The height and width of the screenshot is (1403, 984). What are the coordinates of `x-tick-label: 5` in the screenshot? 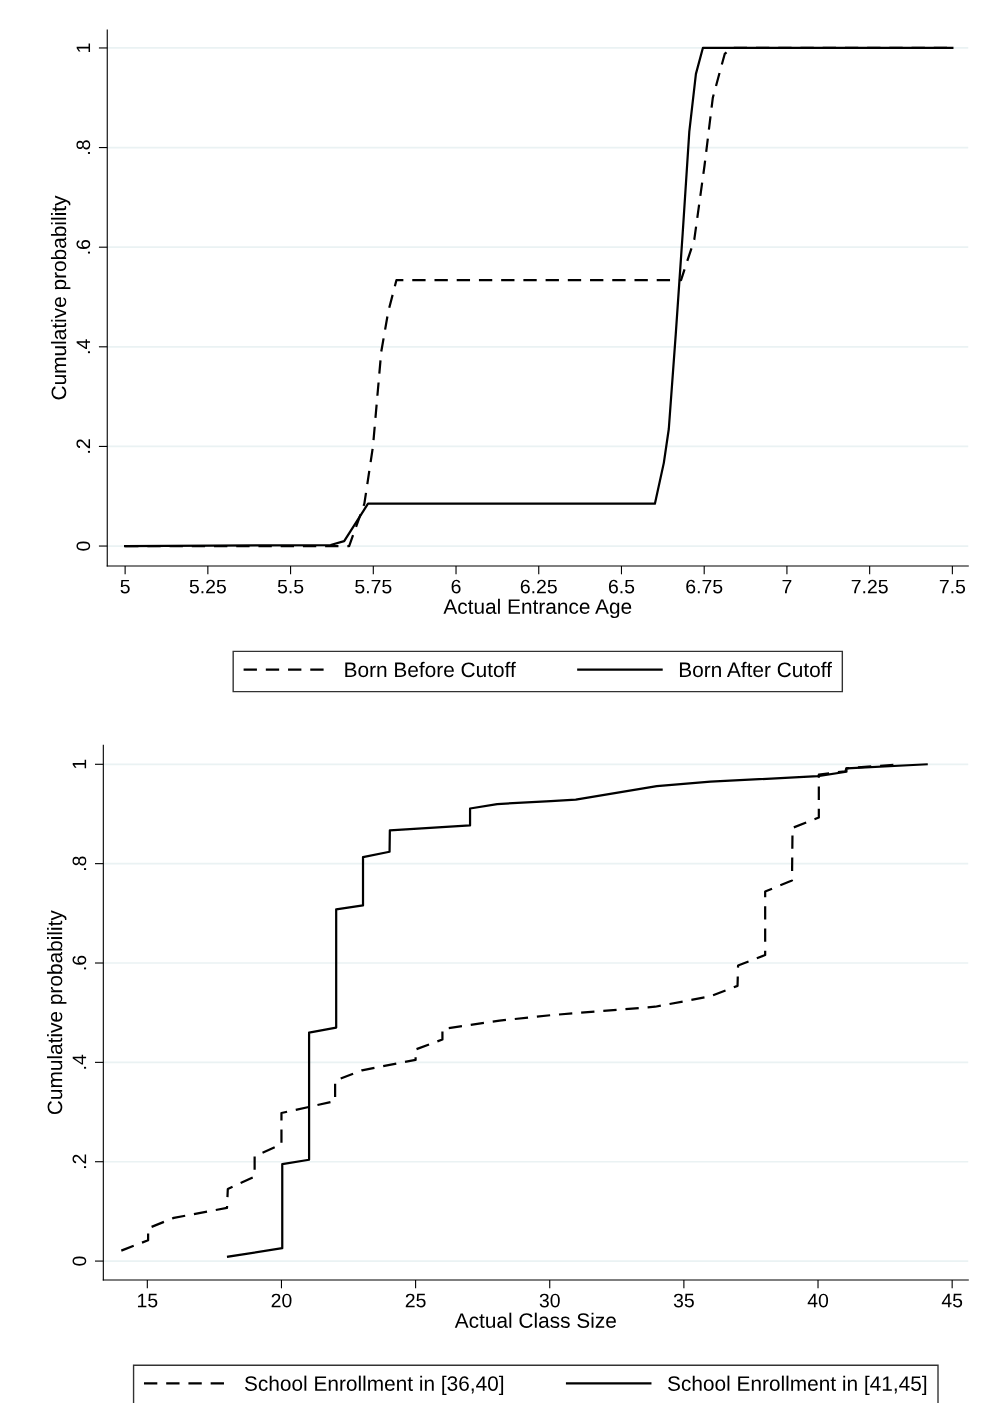 It's located at (125, 586).